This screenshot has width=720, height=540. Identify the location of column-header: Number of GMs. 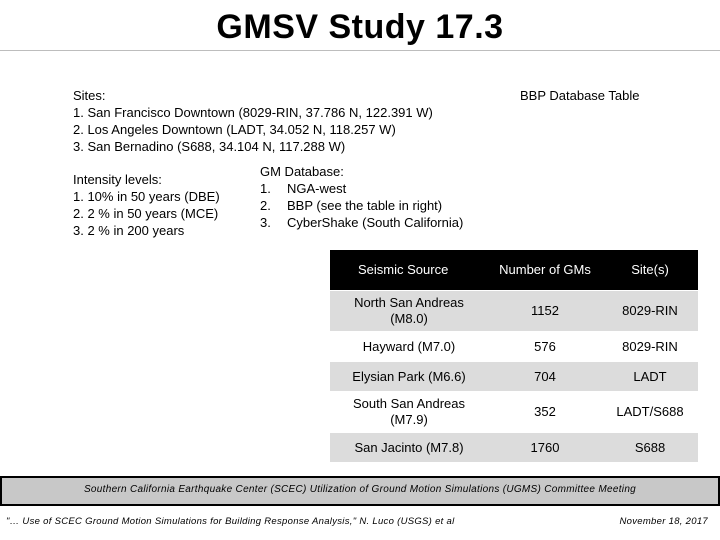
(545, 270).